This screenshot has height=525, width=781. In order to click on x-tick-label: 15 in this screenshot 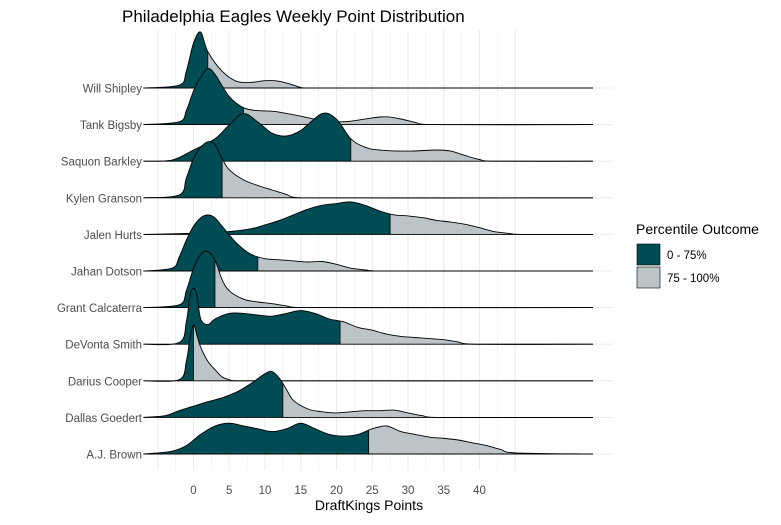, I will do `click(300, 491)`.